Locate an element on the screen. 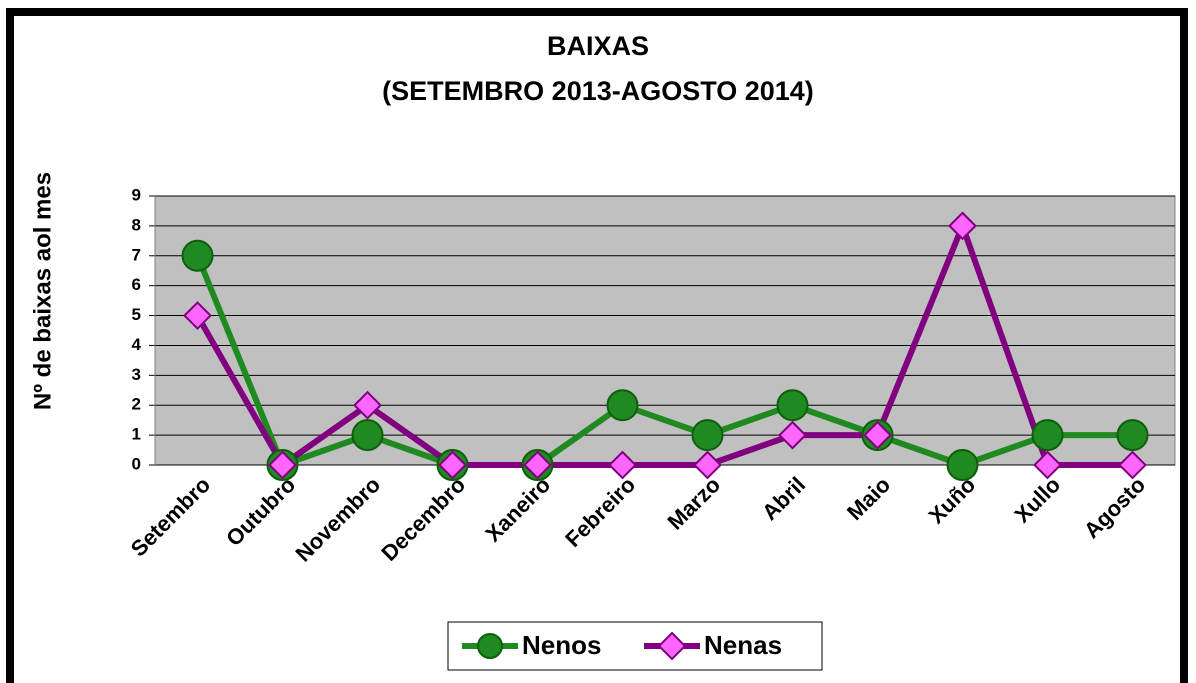 This screenshot has height=683, width=1196. y-tick-label: 7 is located at coordinates (136, 254).